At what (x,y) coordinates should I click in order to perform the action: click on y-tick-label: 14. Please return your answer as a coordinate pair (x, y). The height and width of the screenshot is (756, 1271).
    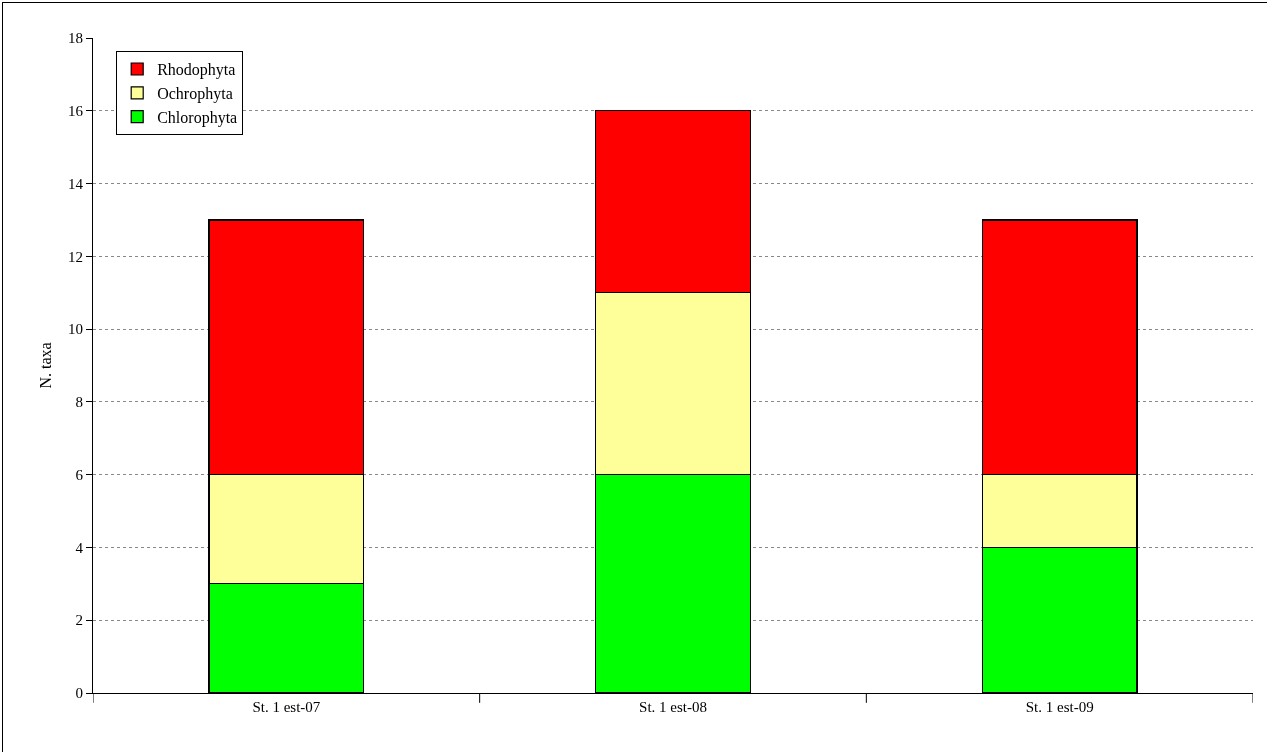
    Looking at the image, I should click on (76, 183).